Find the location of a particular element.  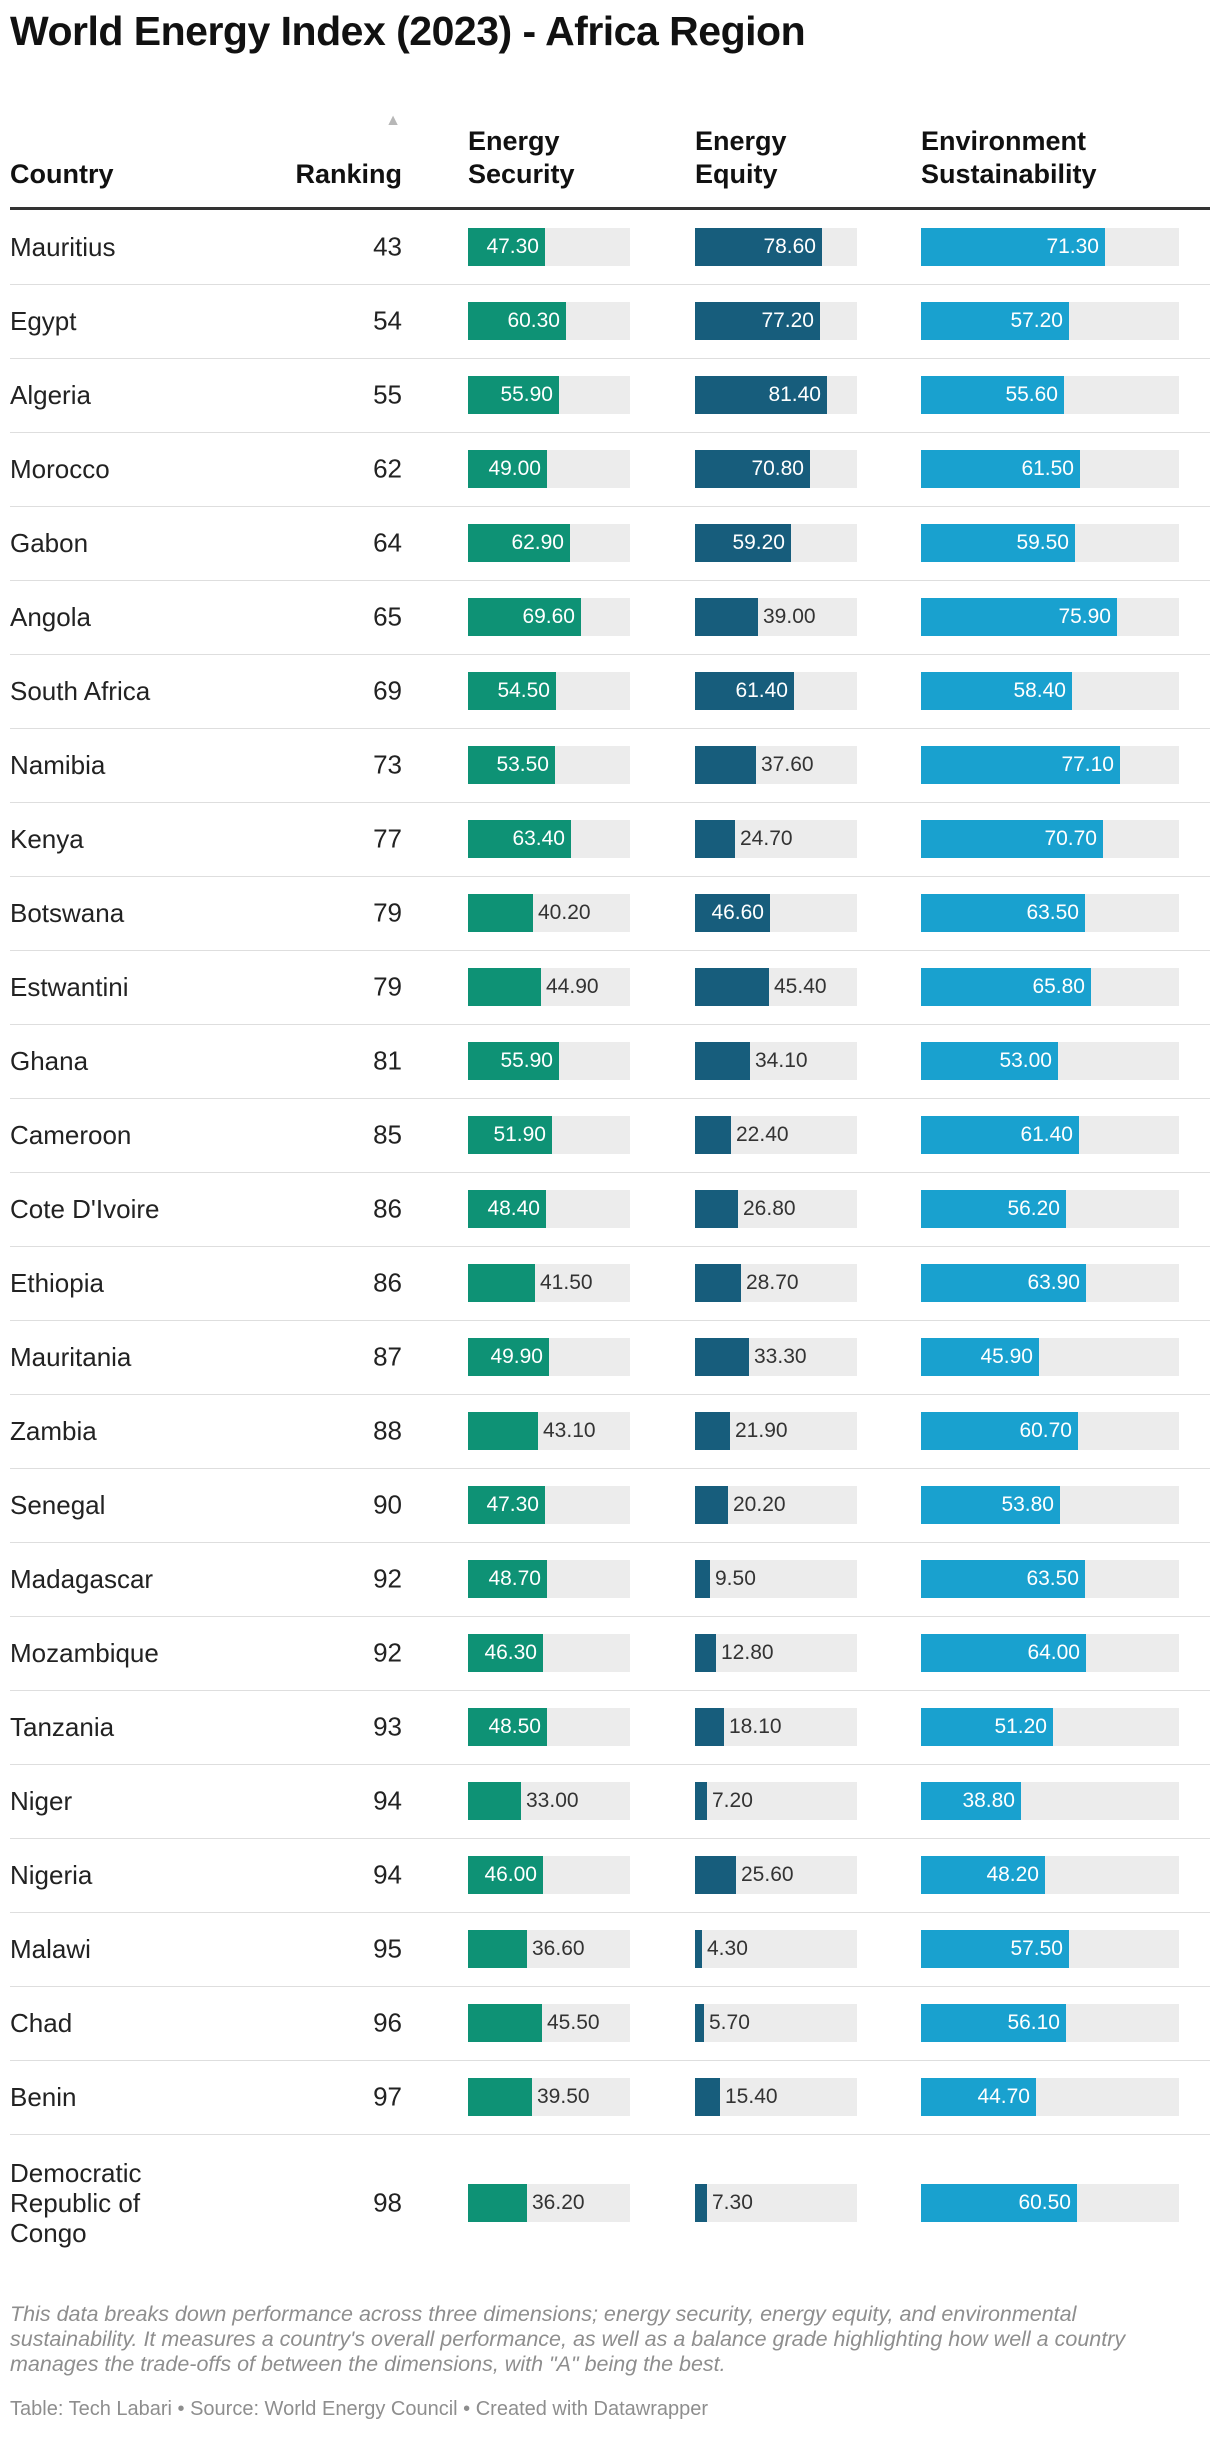

security-bar-track: 36.60 is located at coordinates (549, 1949).